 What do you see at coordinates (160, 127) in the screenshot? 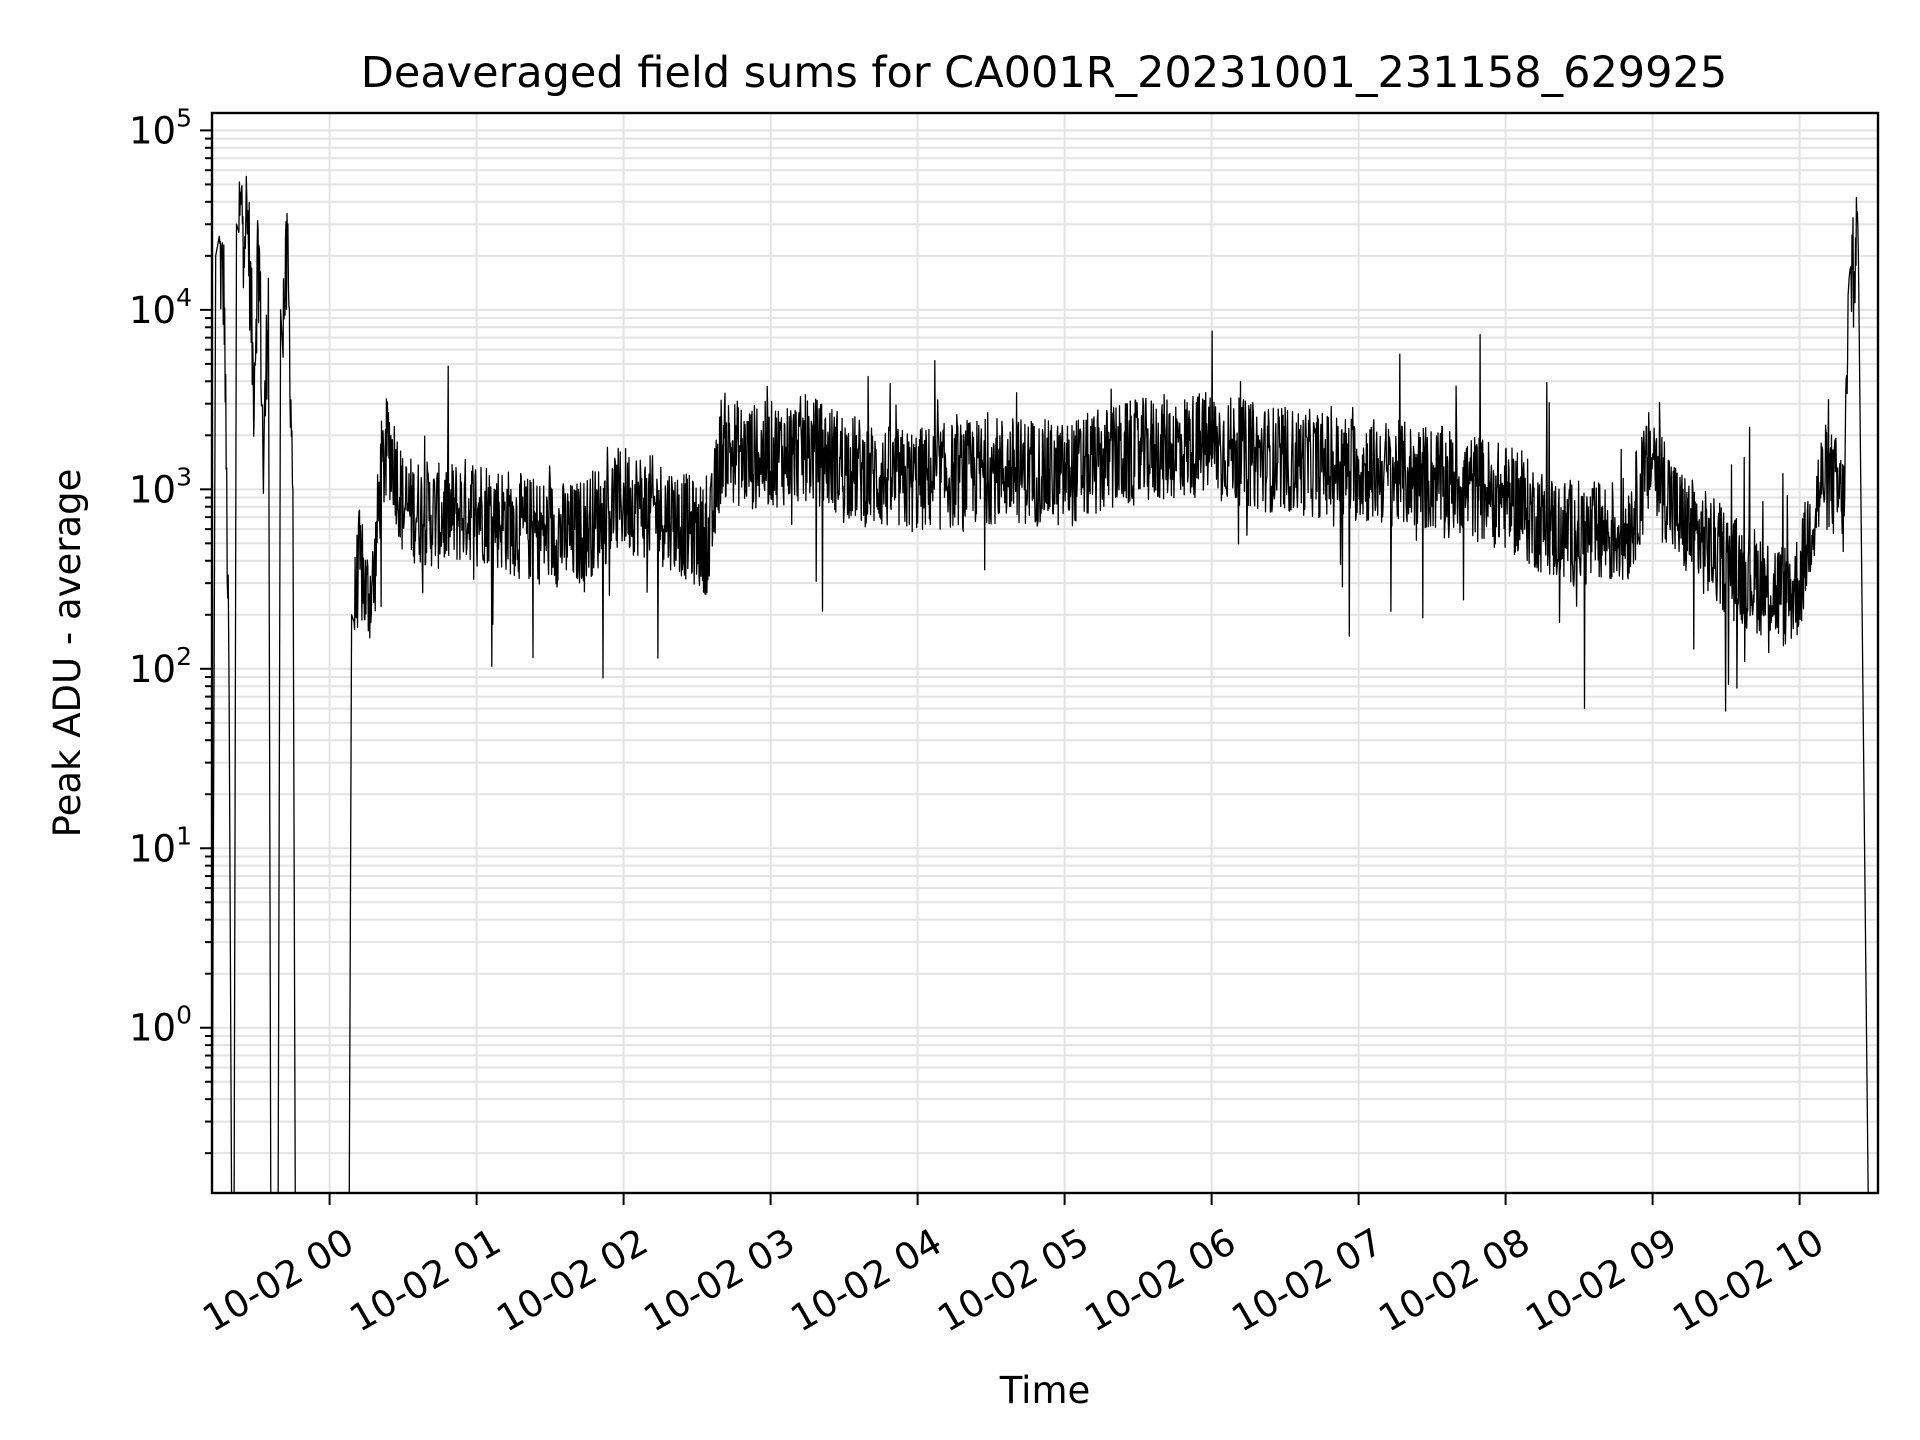
I see `y-tick-label: 10⁵` at bounding box center [160, 127].